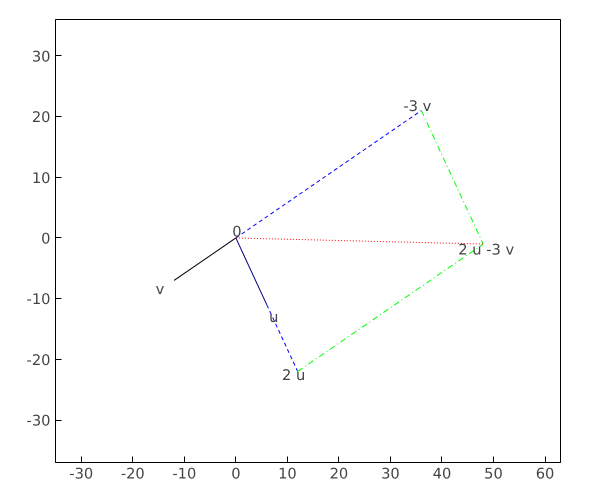 This screenshot has width=600, height=500. Describe the element at coordinates (287, 474) in the screenshot. I see `x-tick-label: 10` at that location.